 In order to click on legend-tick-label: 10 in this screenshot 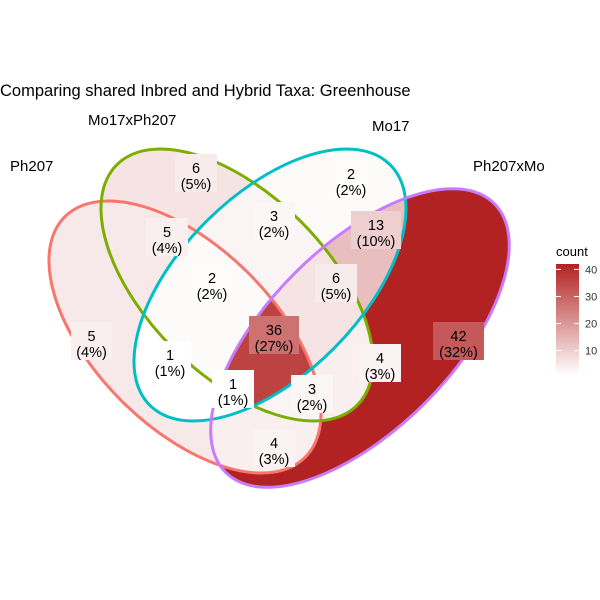, I will do `click(591, 352)`.